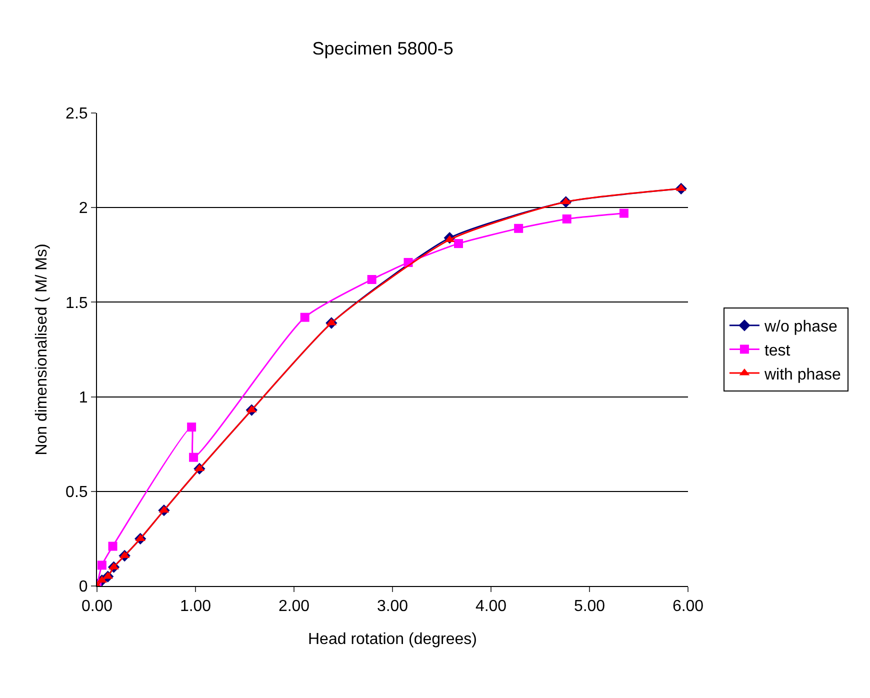 This screenshot has height=698, width=870. I want to click on y-axis-title: Non dimensionalised ( M/ Ms), so click(41, 350).